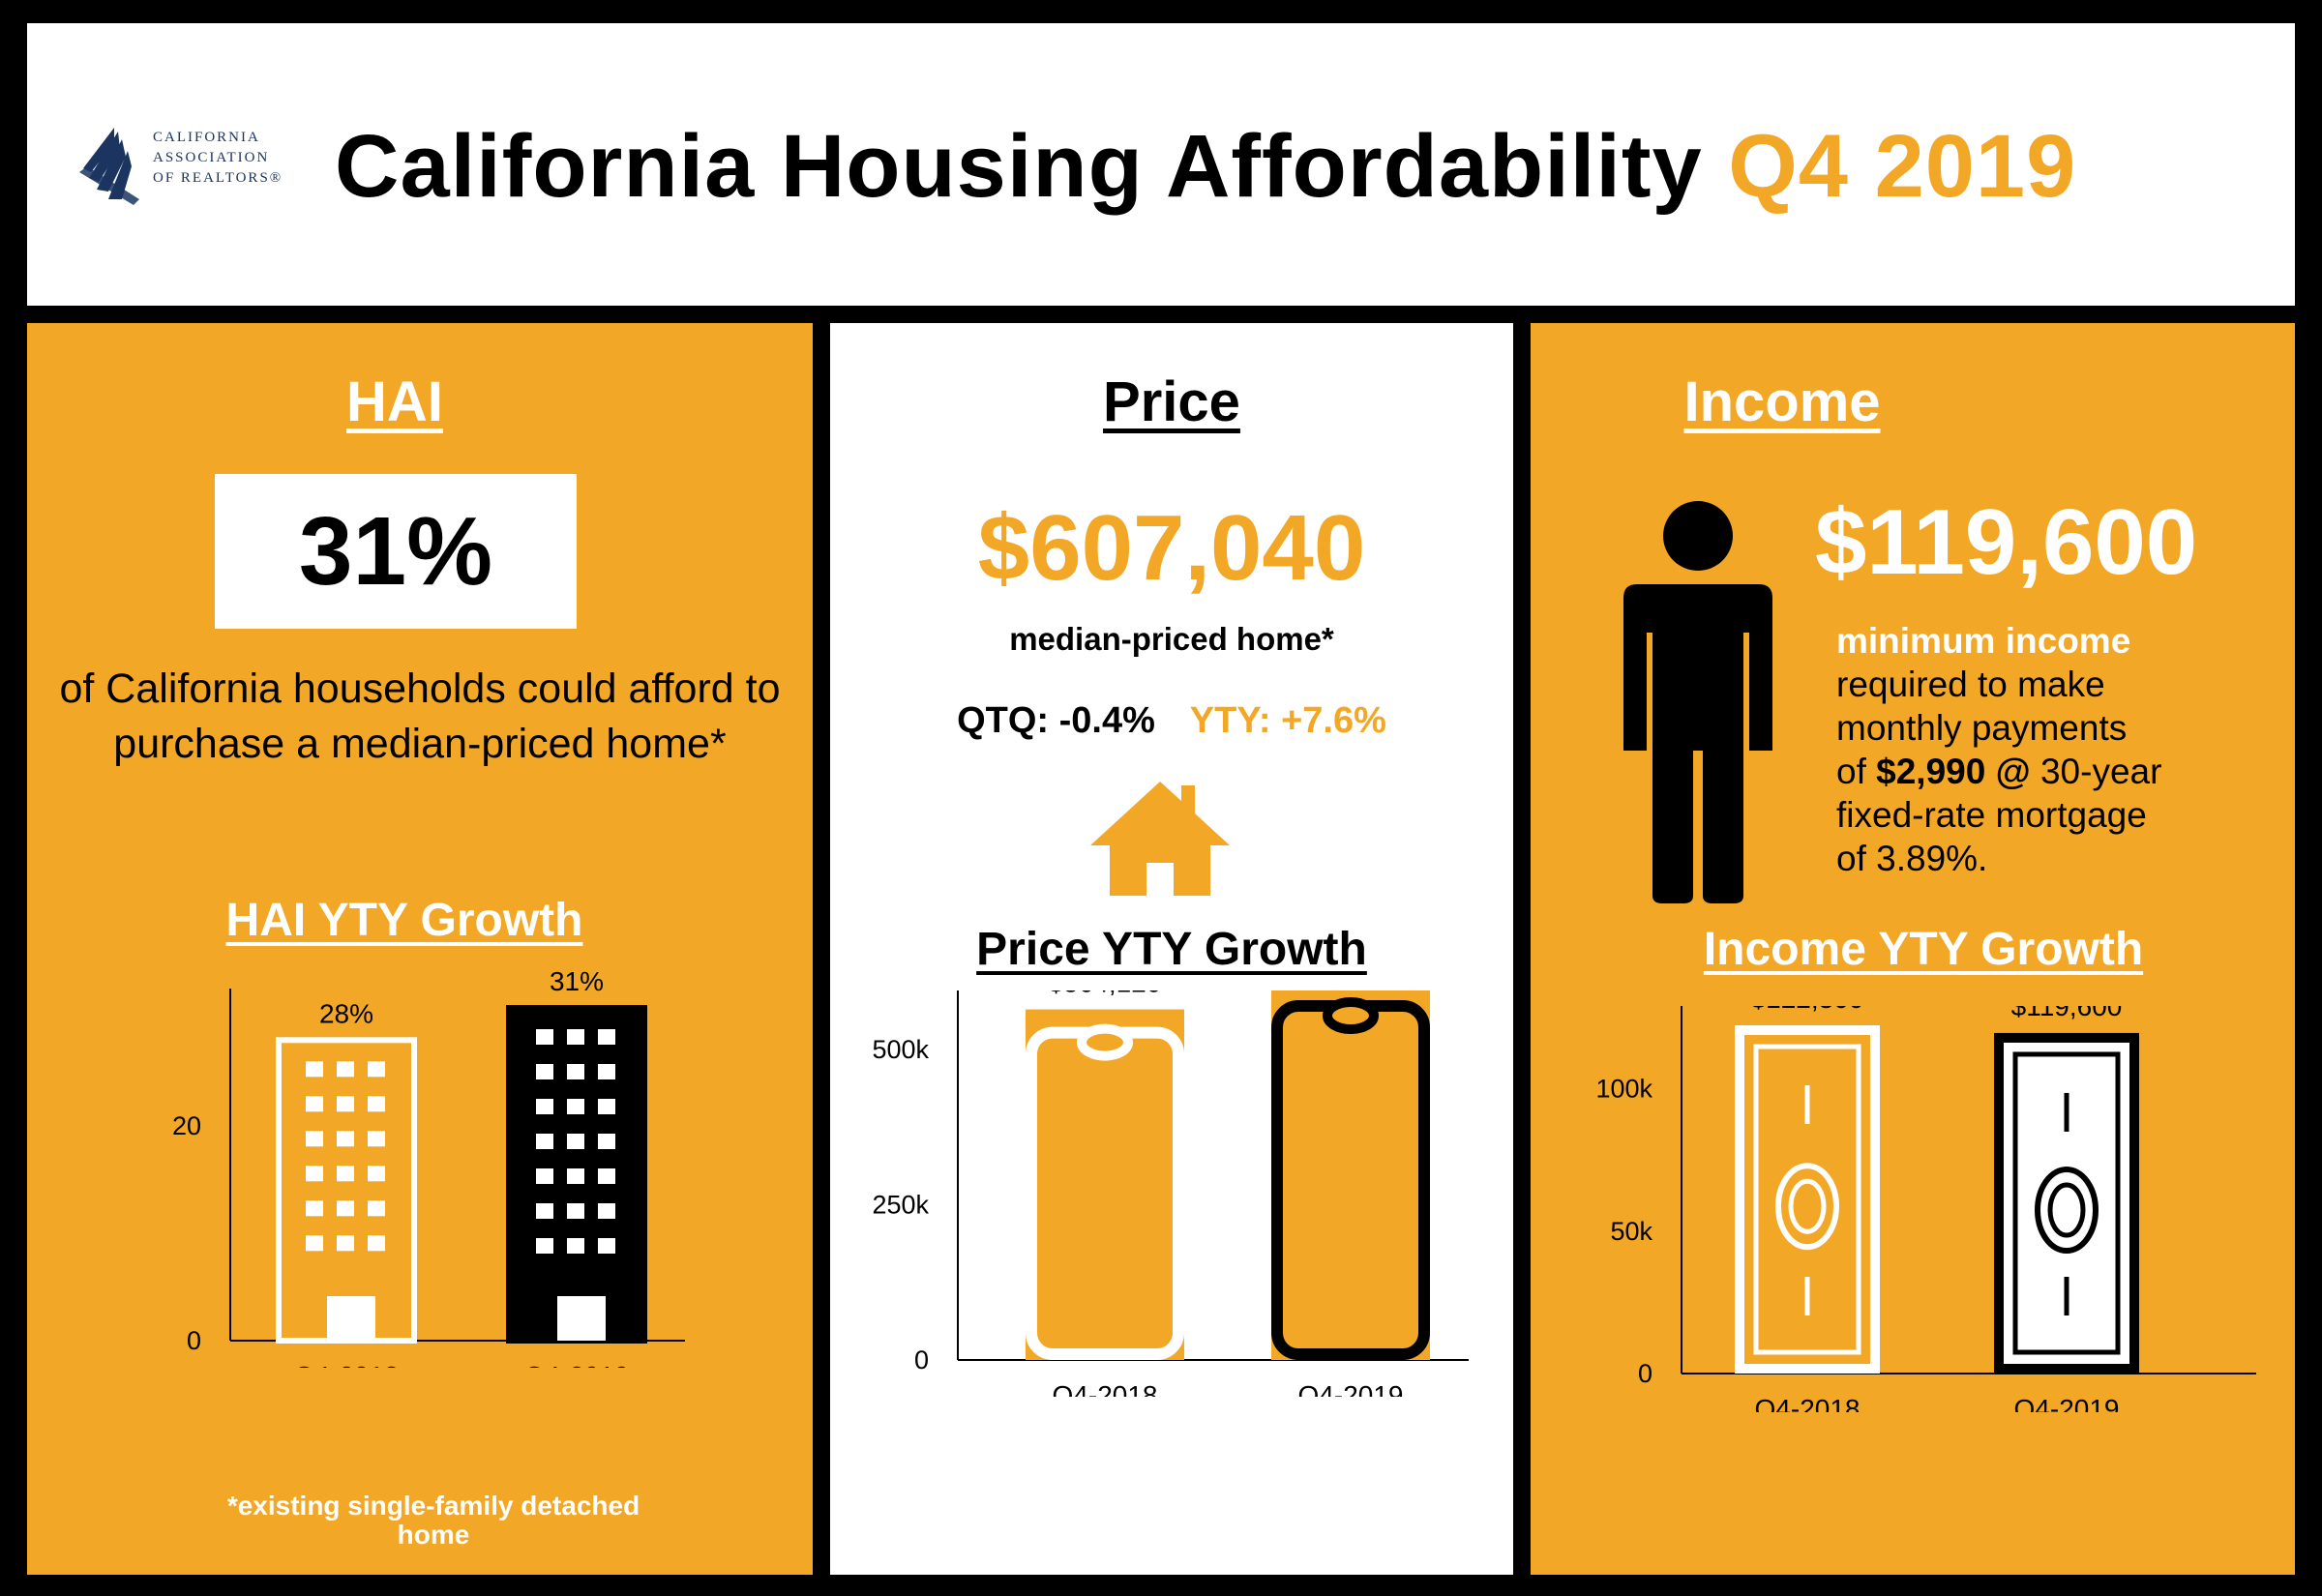  What do you see at coordinates (581, 1318) in the screenshot?
I see `door` at bounding box center [581, 1318].